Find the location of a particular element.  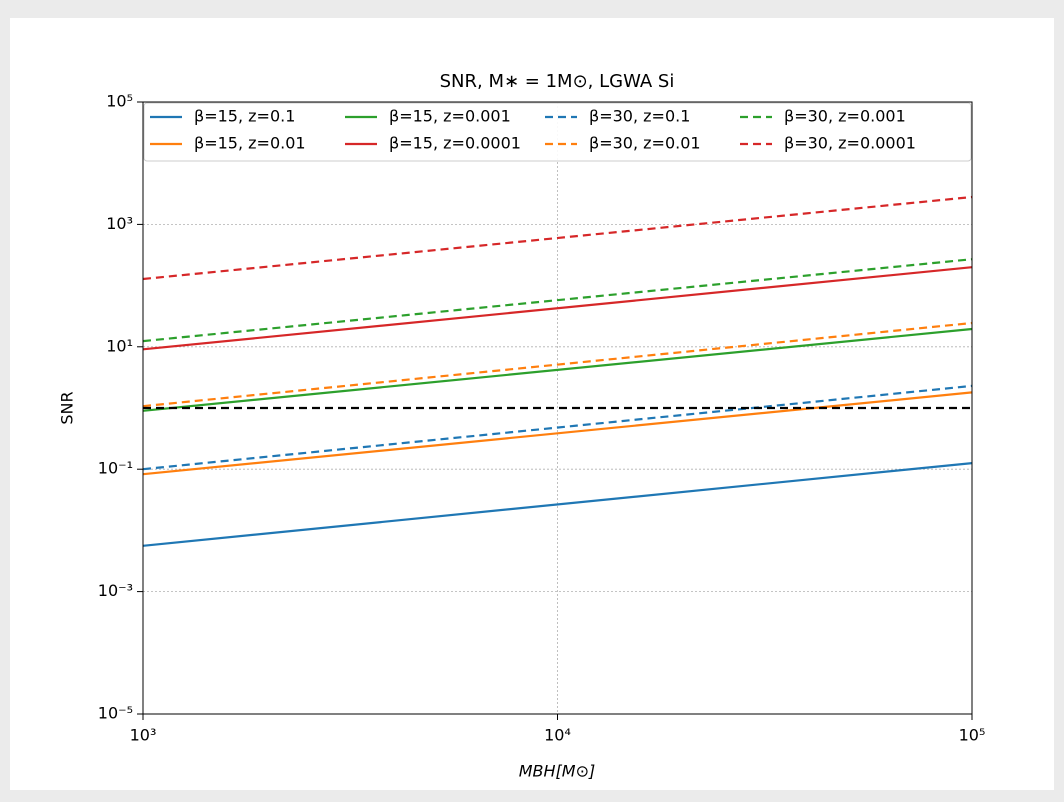

y-tick-label: 10⁻¹ is located at coordinates (115, 468).